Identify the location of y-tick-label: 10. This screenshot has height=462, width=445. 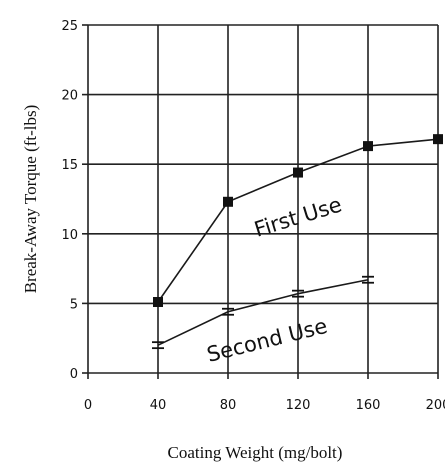
(69, 235).